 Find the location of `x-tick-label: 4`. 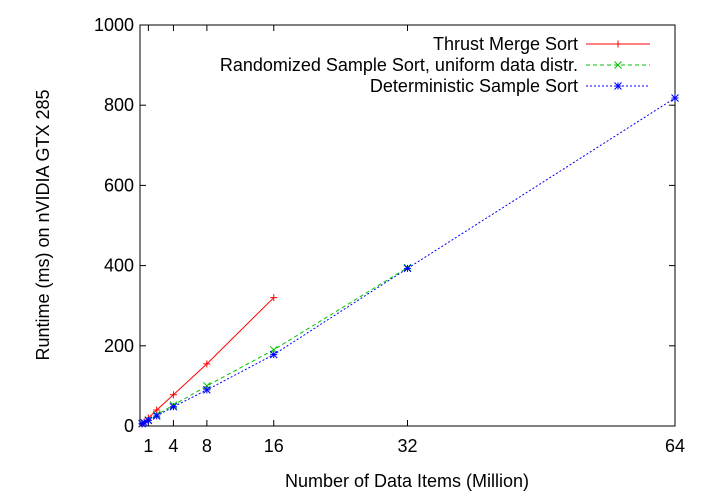

x-tick-label: 4 is located at coordinates (173, 446).